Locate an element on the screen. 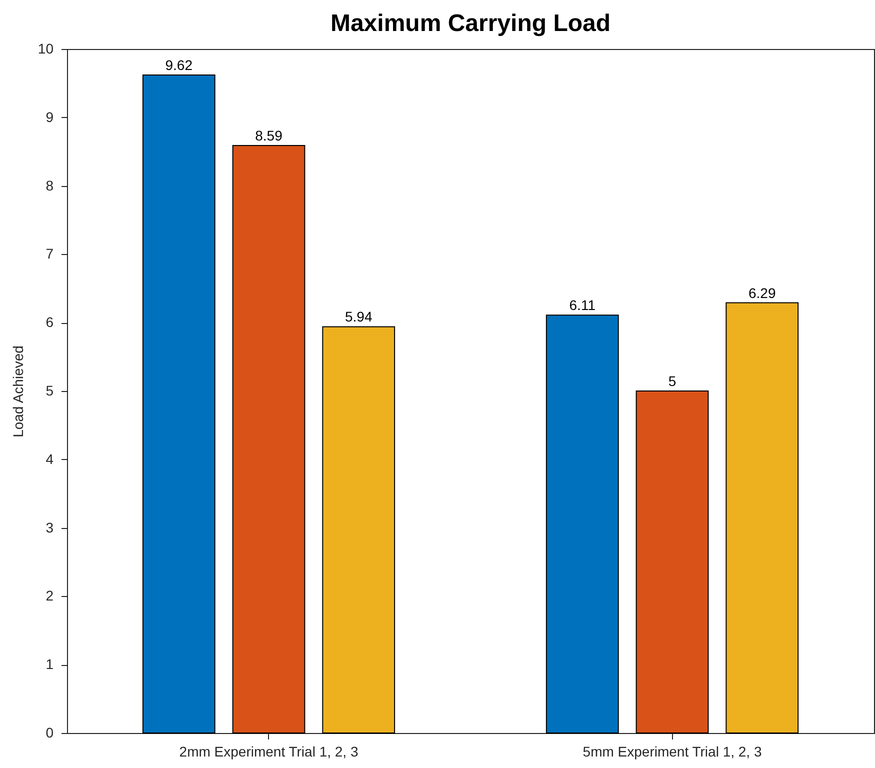 The image size is (875, 768). y-tick-label: 3 is located at coordinates (50, 527).